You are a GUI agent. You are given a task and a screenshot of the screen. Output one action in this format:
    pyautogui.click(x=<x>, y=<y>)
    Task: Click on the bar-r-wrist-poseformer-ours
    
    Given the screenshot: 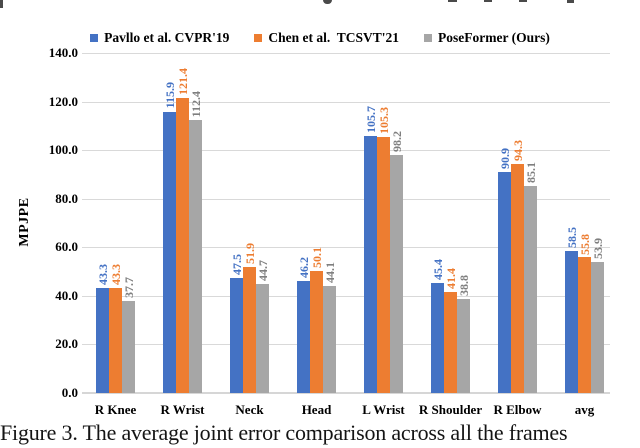 What is the action you would take?
    pyautogui.click(x=195, y=256)
    